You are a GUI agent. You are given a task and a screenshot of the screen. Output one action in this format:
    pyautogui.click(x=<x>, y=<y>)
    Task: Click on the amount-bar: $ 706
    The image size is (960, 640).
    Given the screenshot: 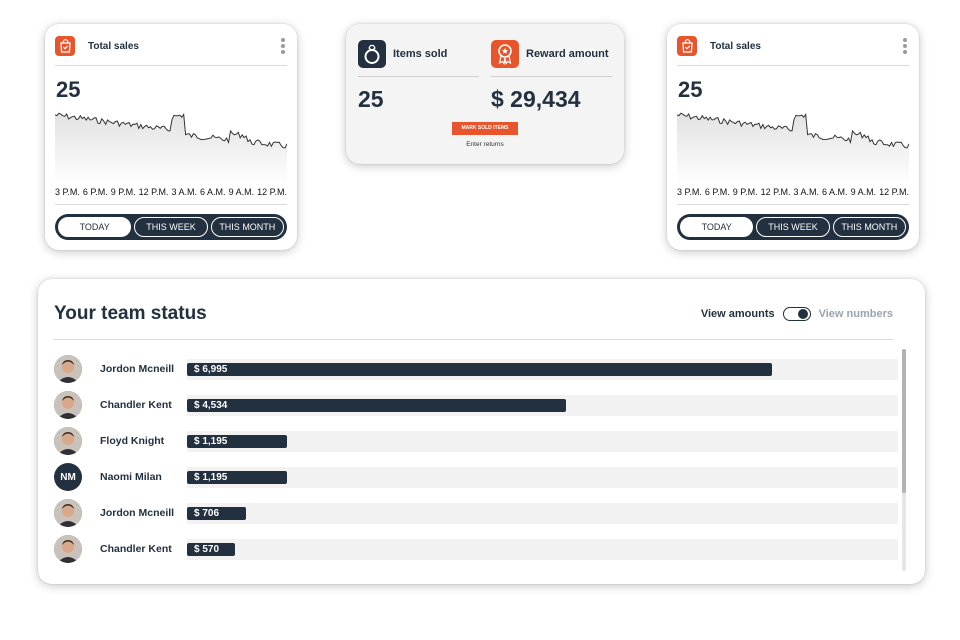 What is the action you would take?
    pyautogui.click(x=217, y=513)
    